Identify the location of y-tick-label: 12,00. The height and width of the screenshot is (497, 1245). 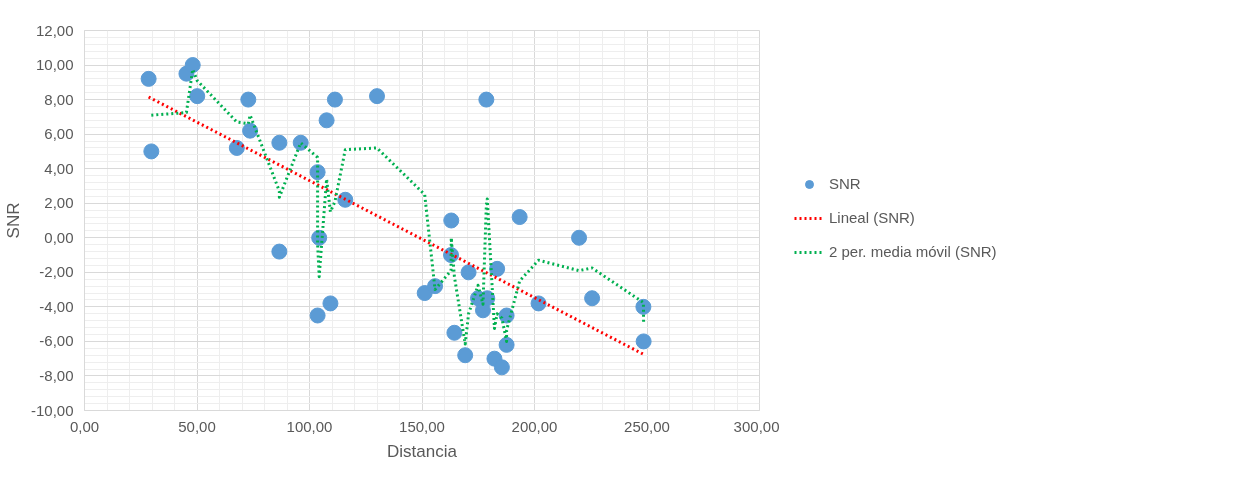
(54, 30).